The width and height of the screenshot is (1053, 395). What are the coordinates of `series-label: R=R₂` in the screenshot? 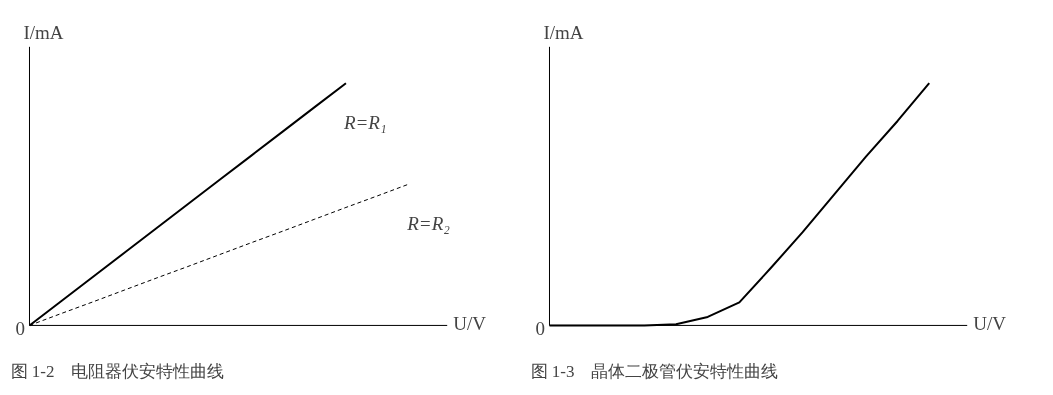 It's located at (428, 223).